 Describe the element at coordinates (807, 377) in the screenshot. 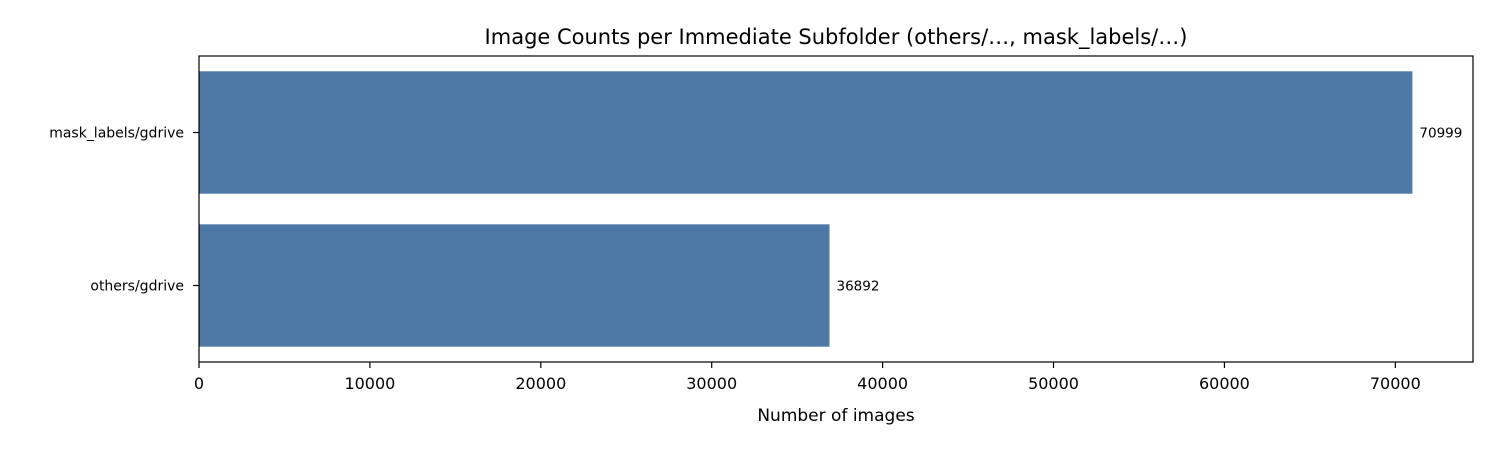

I see `x-axis: 0 10000 20000 30000 40000 50000 60000 70000` at that location.